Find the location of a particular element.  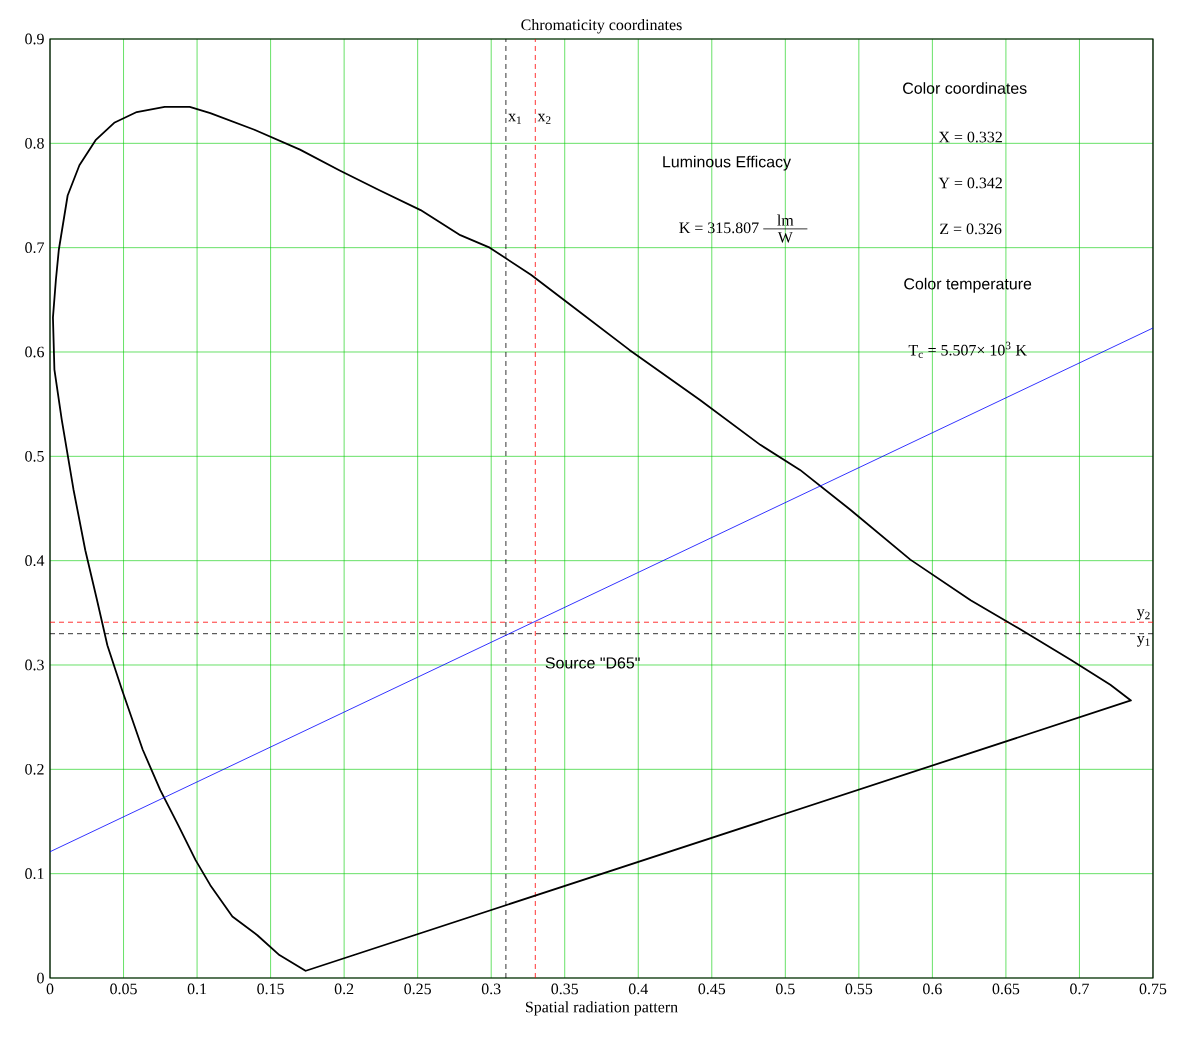

y-tick-label: 0.6 is located at coordinates (35, 352).